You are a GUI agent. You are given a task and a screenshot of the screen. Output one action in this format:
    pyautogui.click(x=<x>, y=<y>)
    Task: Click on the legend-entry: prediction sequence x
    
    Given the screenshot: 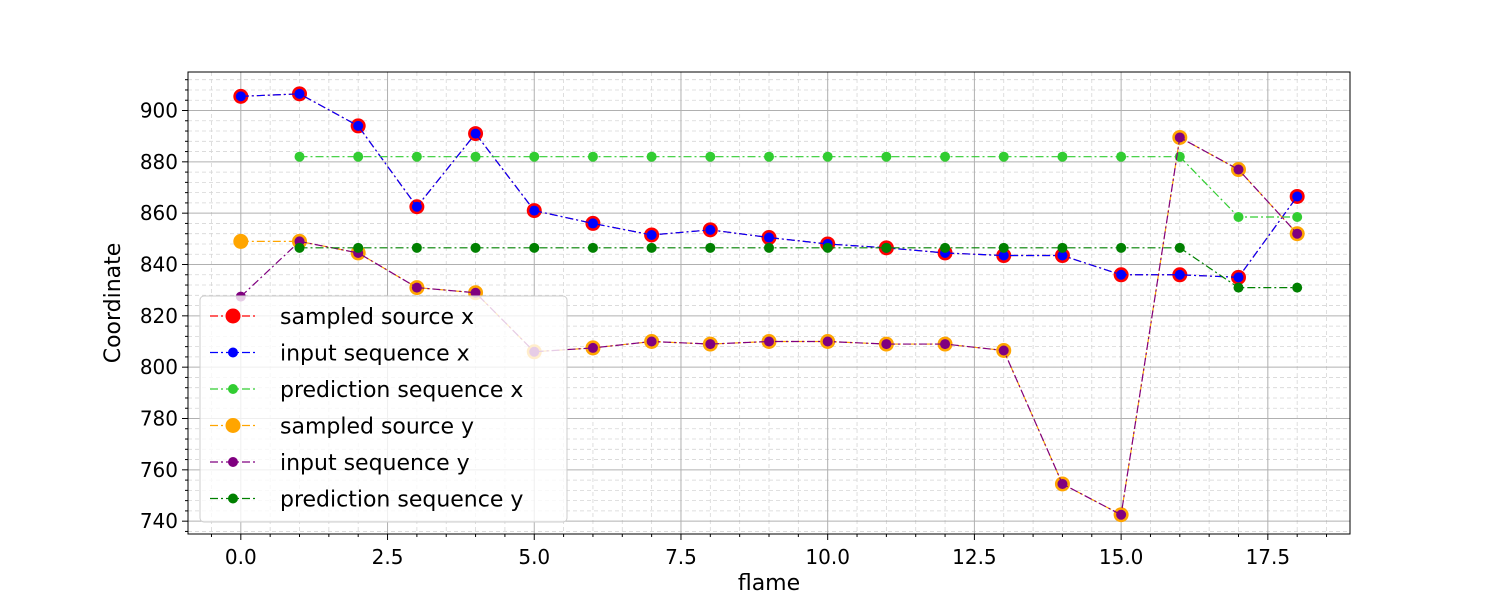 What is the action you would take?
    pyautogui.click(x=366, y=390)
    